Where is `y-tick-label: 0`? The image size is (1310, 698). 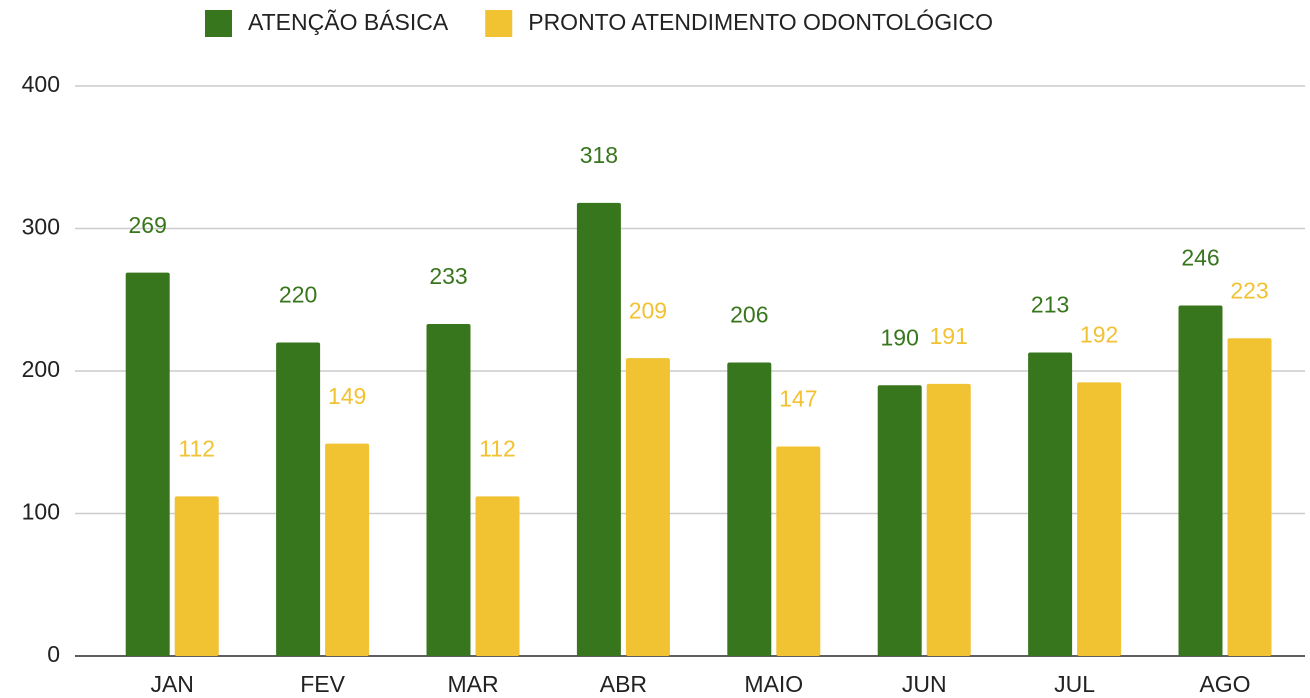 y-tick-label: 0 is located at coordinates (53, 654).